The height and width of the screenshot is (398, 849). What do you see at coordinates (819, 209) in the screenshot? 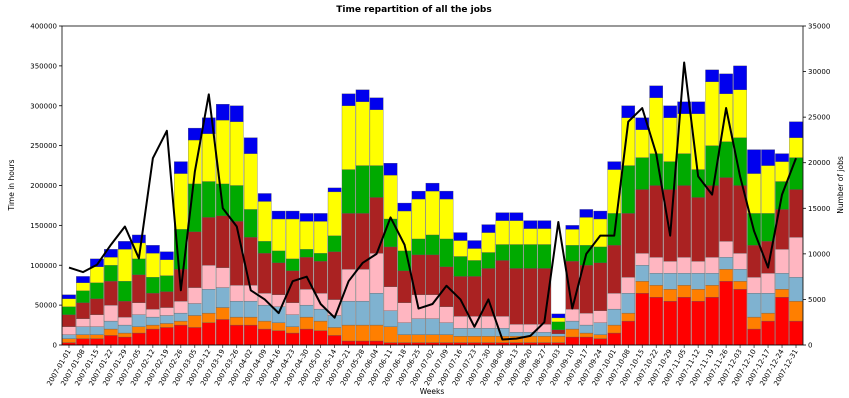
I see `y2-tick-label: 15000` at bounding box center [819, 209].